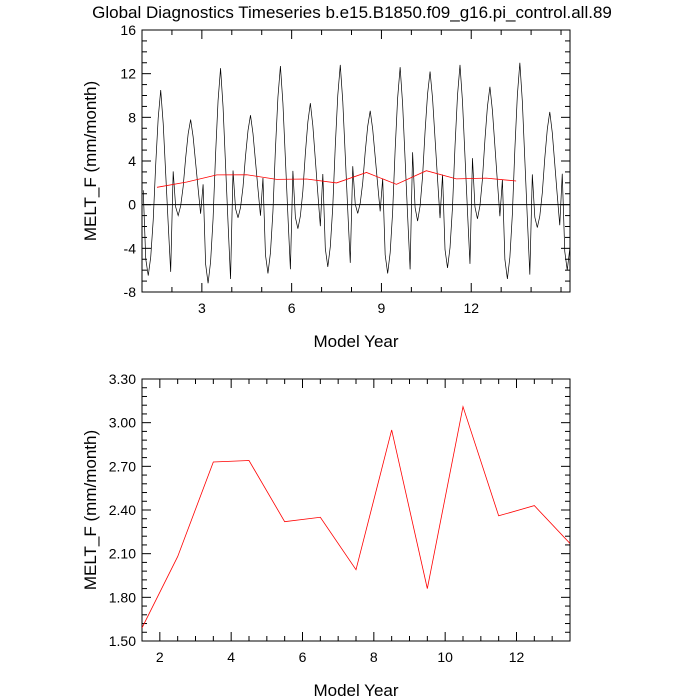 This screenshot has width=700, height=700. What do you see at coordinates (132, 205) in the screenshot?
I see `y-tick-label: 0` at bounding box center [132, 205].